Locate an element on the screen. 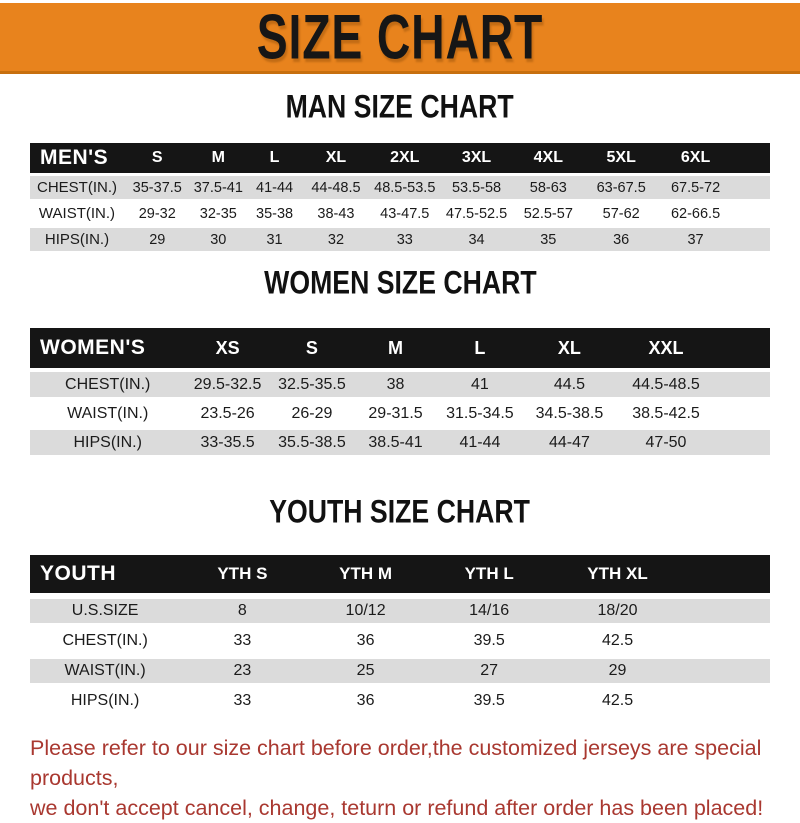  column-header: XS is located at coordinates (227, 348).